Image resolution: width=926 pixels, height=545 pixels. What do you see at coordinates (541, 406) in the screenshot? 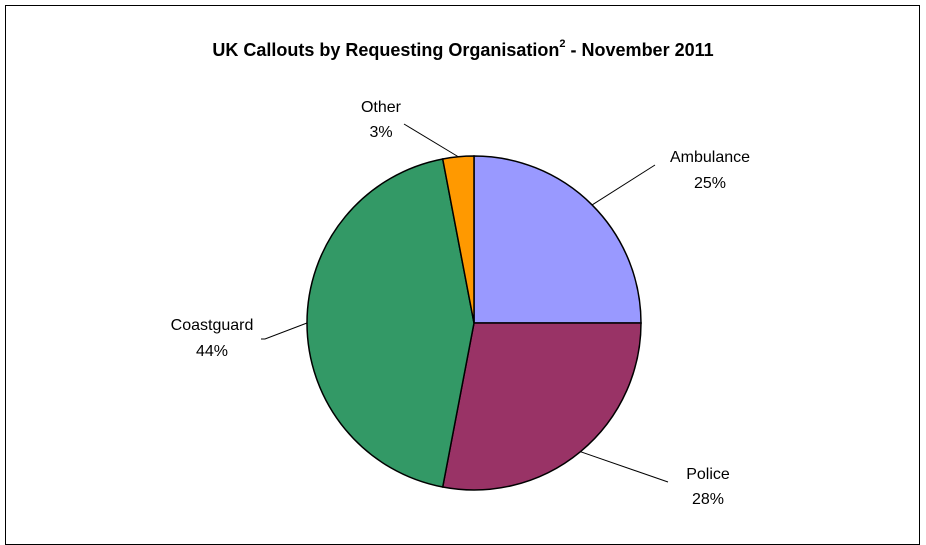
I see `pie-slice-police` at bounding box center [541, 406].